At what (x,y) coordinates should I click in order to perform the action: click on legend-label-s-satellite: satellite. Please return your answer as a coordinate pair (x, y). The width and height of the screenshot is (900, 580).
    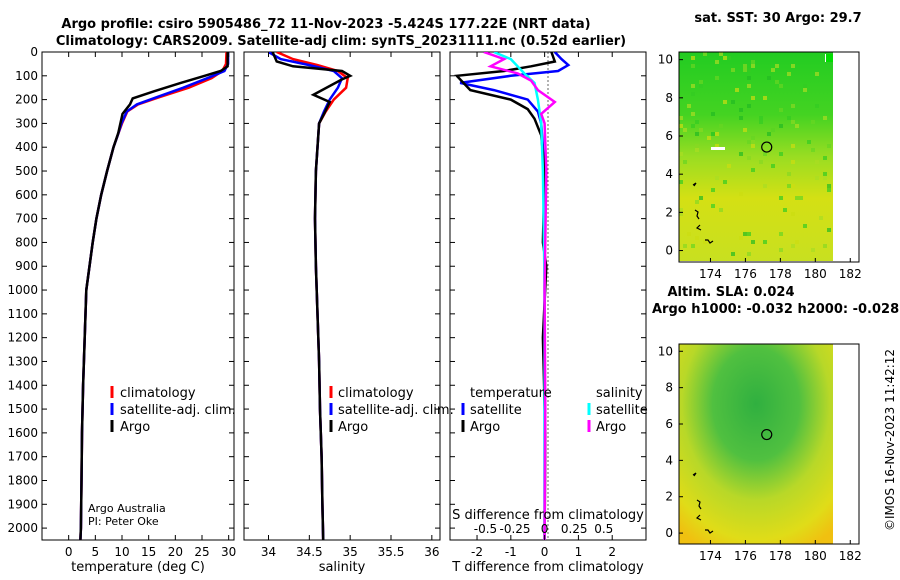
    Looking at the image, I should click on (622, 410).